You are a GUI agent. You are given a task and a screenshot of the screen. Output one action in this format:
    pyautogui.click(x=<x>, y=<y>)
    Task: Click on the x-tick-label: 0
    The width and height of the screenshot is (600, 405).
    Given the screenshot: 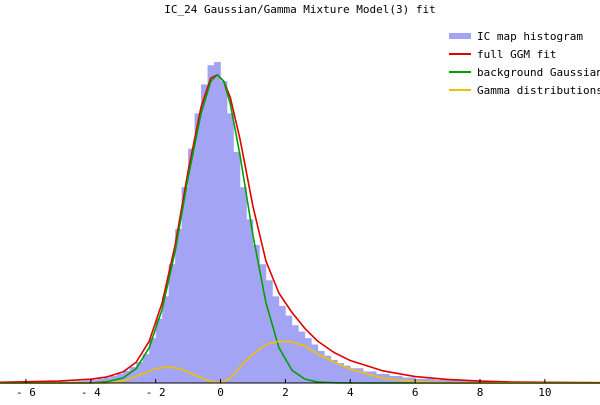 What is the action you would take?
    pyautogui.click(x=220, y=392)
    